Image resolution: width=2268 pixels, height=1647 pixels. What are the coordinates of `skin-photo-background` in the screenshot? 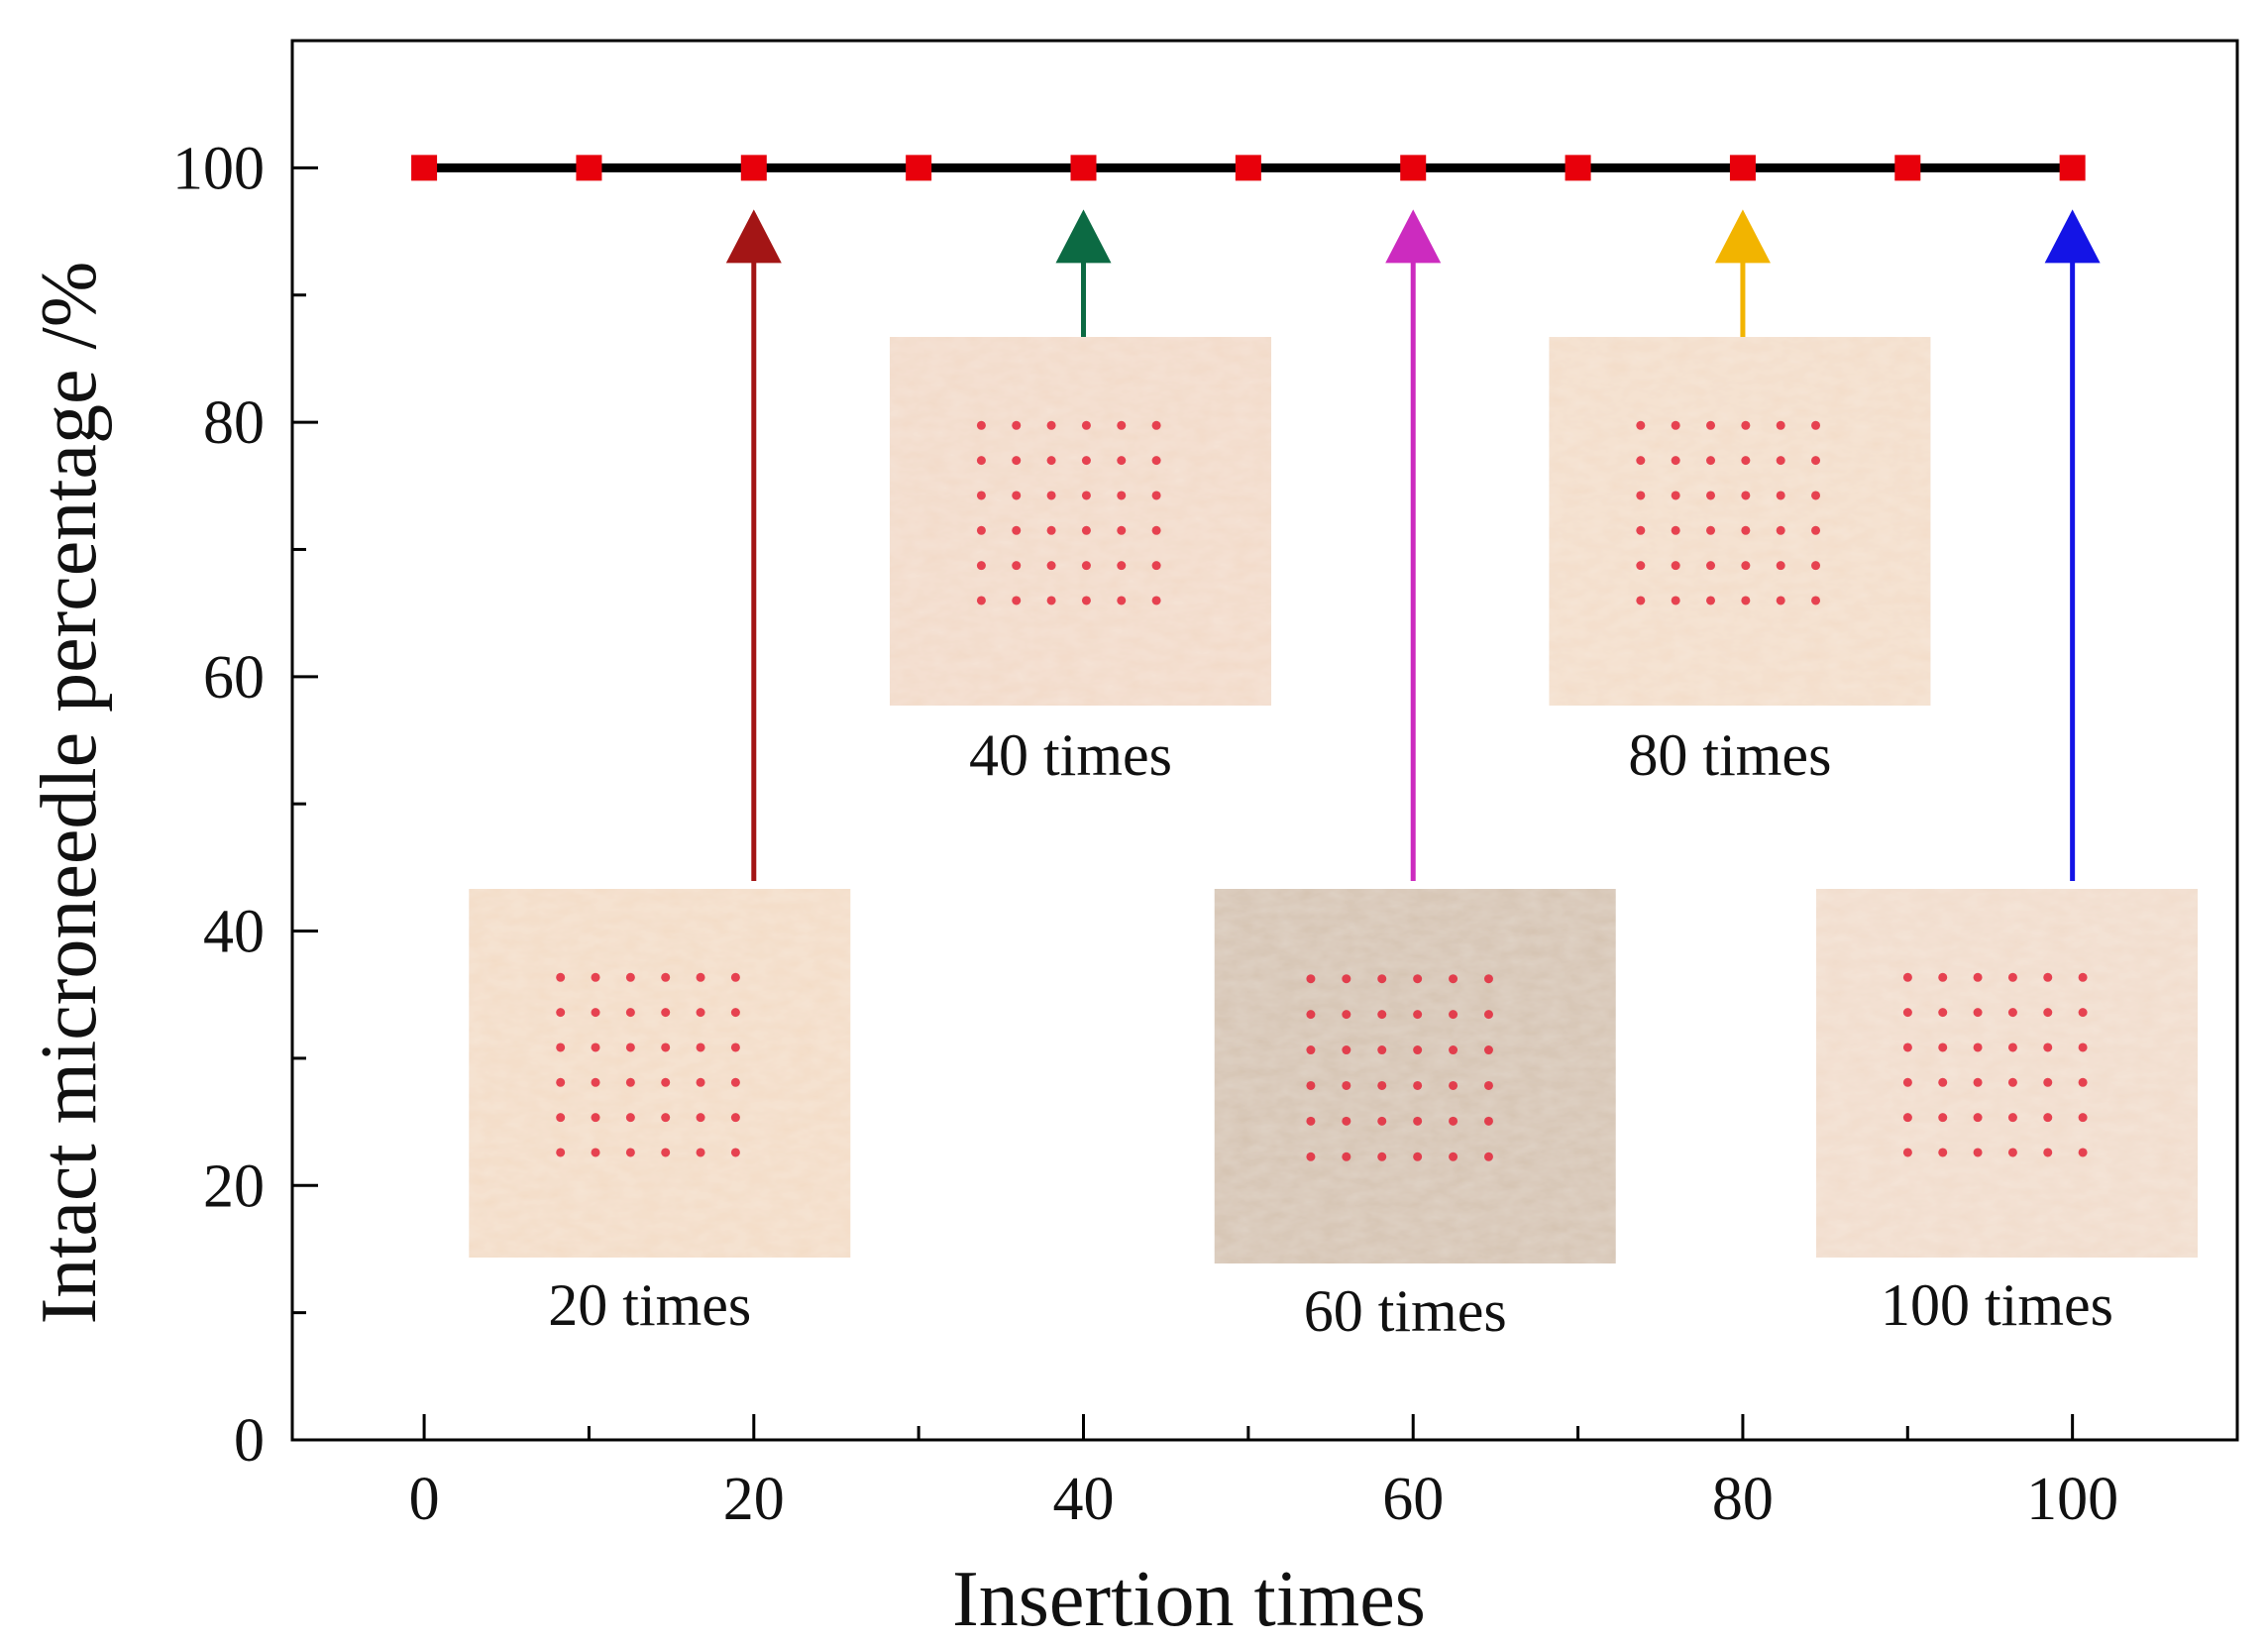 It's located at (2007, 1073).